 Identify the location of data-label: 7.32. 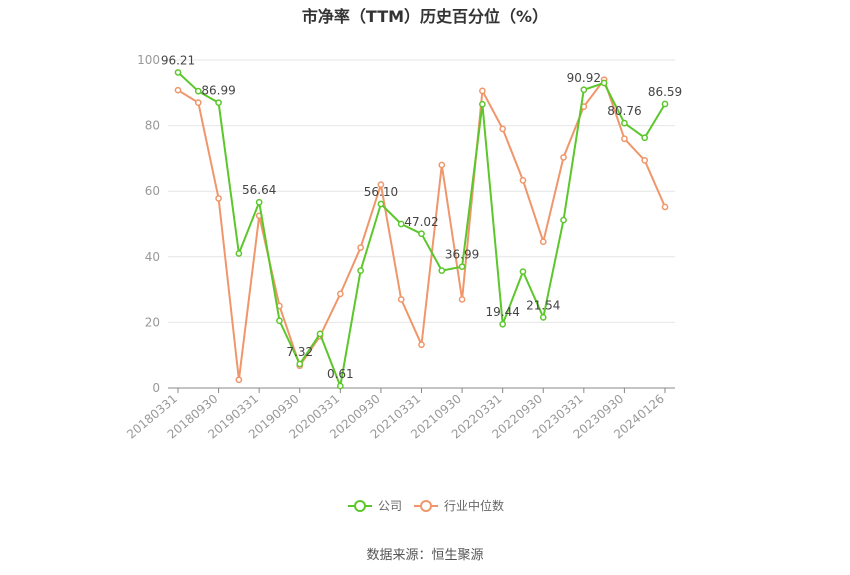
(299, 352).